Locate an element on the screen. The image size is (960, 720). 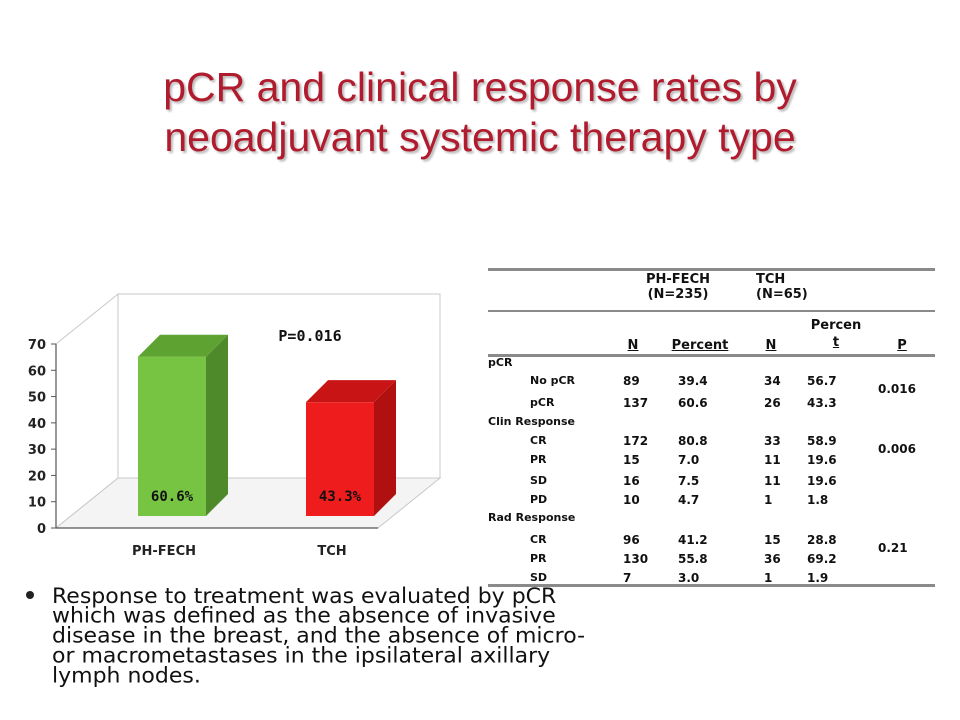
row-label: pCR is located at coordinates (542, 402).